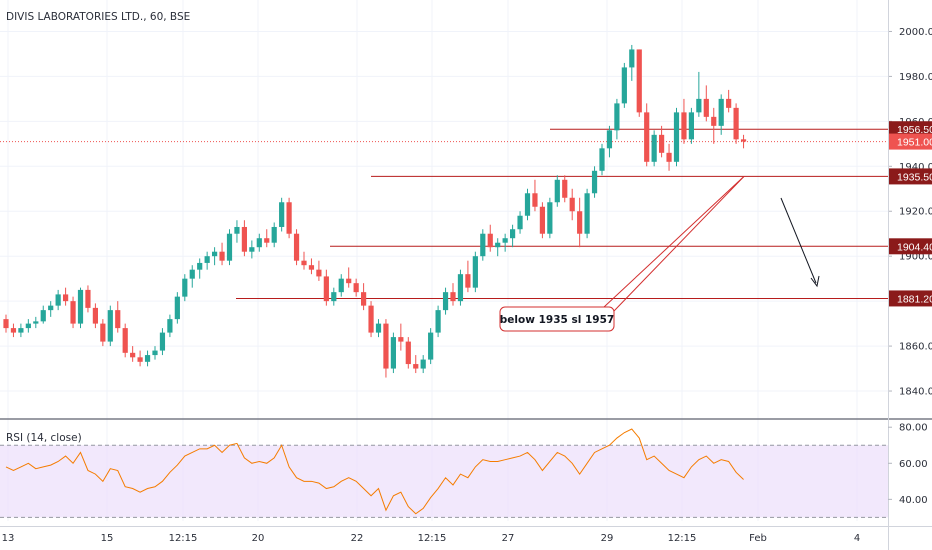 The height and width of the screenshot is (550, 932). I want to click on annotation-callout: below 1935 sl 1957, so click(557, 319).